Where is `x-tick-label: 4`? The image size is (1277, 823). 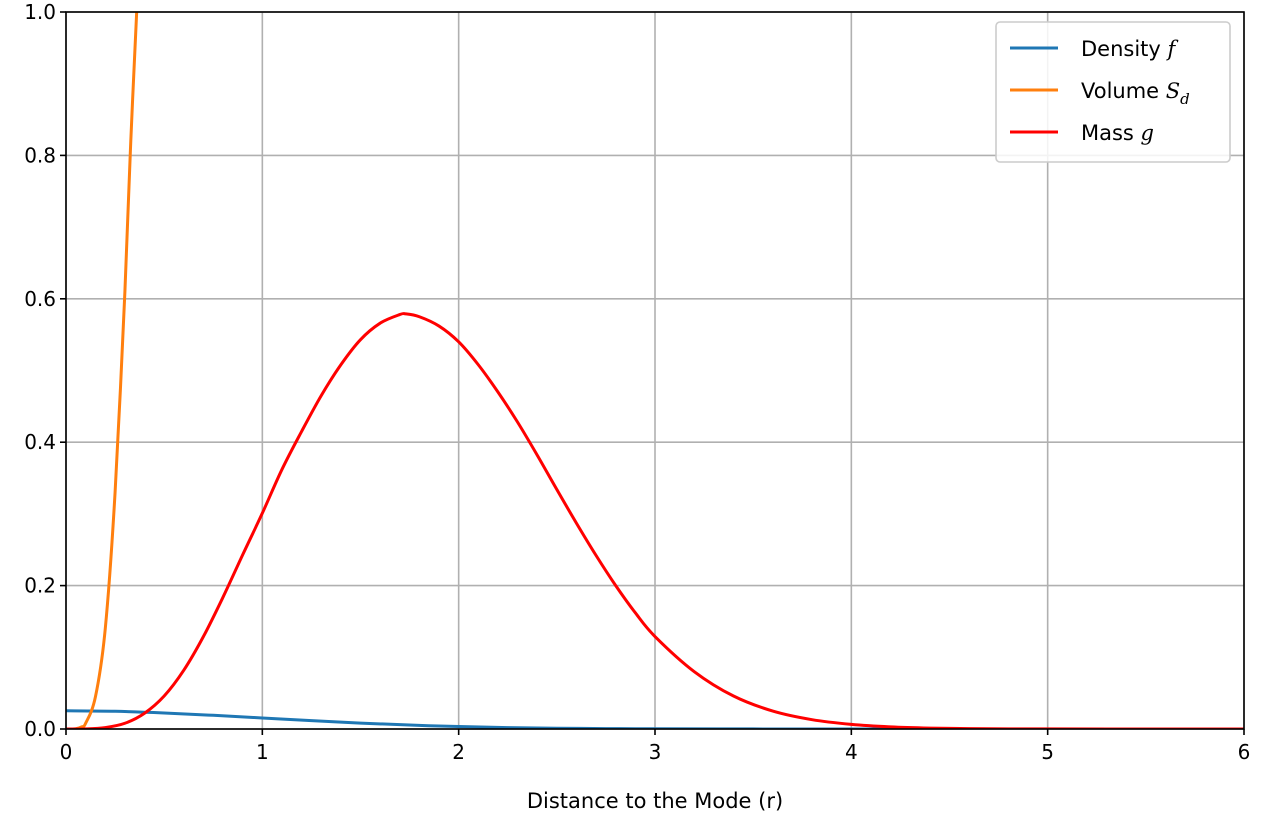 x-tick-label: 4 is located at coordinates (851, 752).